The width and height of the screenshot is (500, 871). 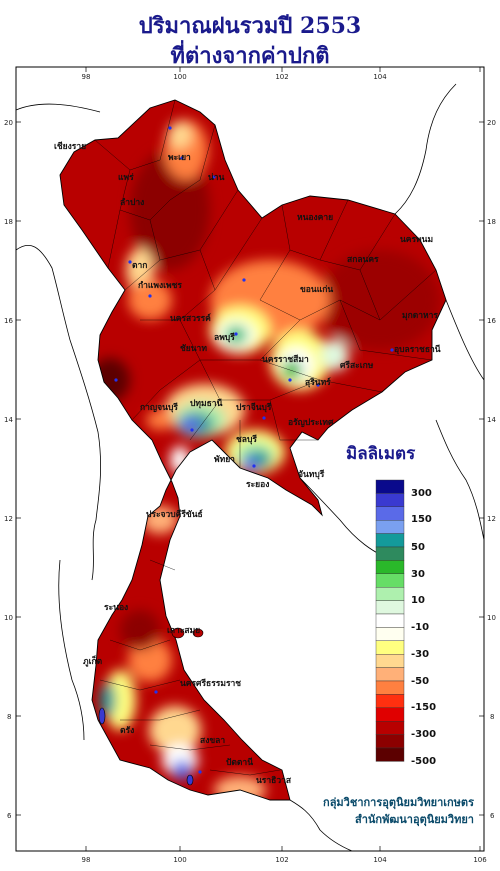 I want to click on province-label: ตาก, so click(x=139, y=266).